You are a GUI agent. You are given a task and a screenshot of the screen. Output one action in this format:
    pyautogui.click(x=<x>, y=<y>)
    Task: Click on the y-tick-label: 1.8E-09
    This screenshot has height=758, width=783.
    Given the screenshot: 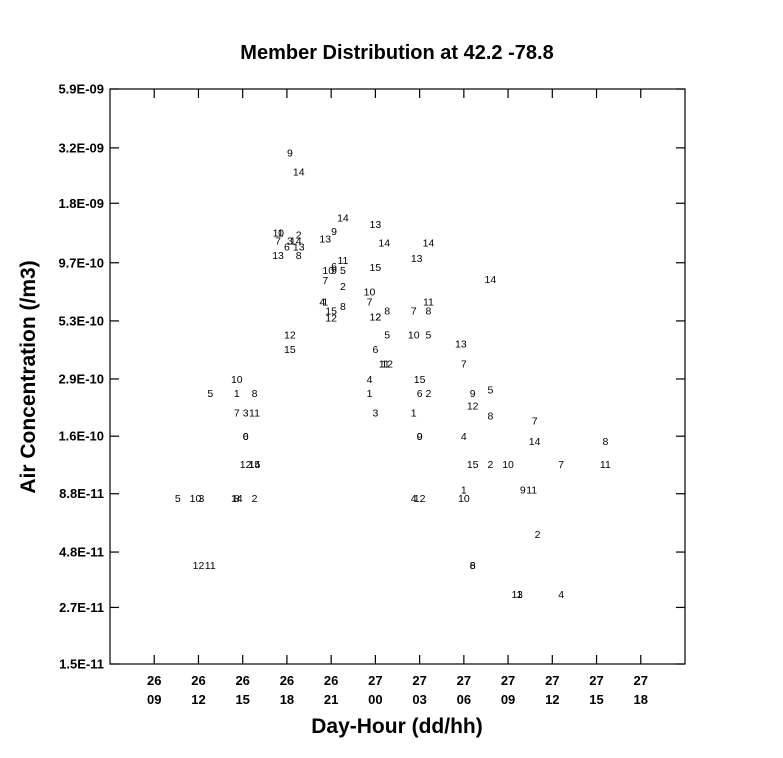 What is the action you would take?
    pyautogui.click(x=81, y=203)
    